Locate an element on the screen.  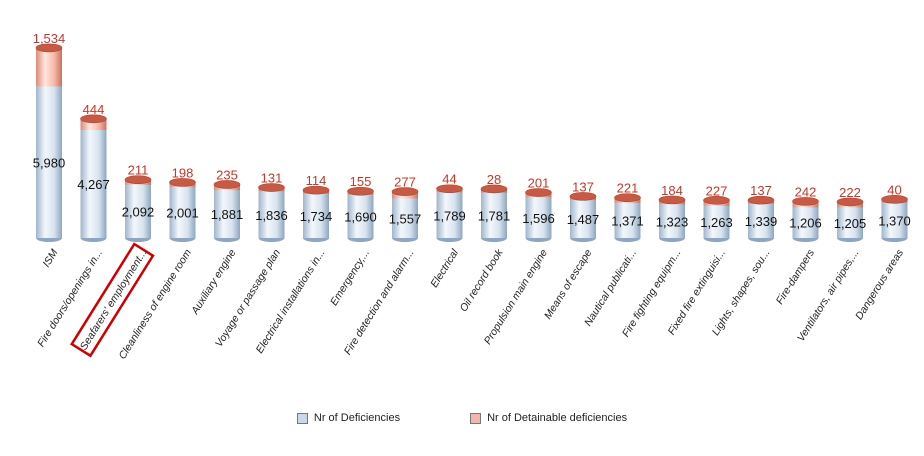
category-label: Electrical is located at coordinates (444, 268).